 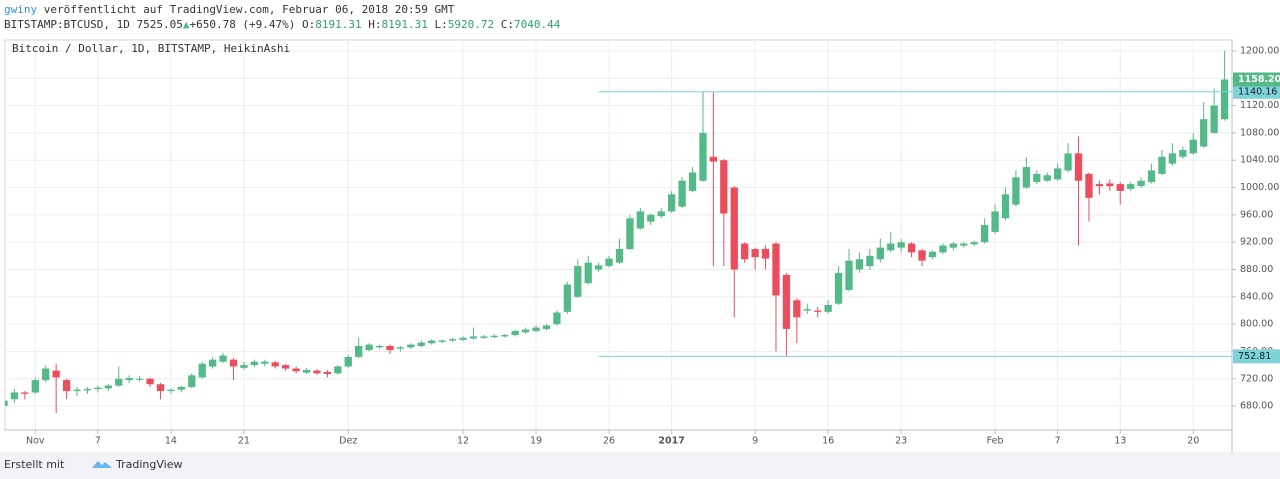 What do you see at coordinates (441, 24) in the screenshot?
I see `l-label: L:` at bounding box center [441, 24].